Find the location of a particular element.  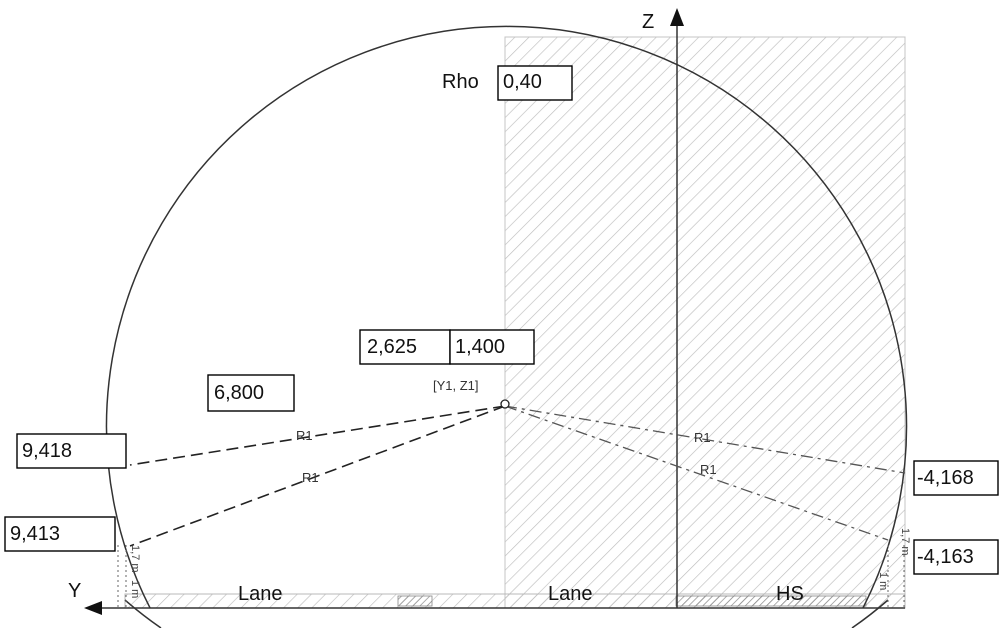

right-upper-point-box is located at coordinates (956, 478).